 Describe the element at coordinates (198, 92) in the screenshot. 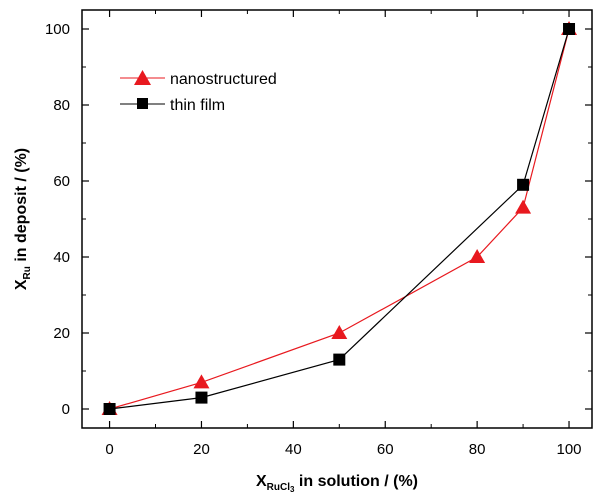

I see `legend: nanostructured thin film` at that location.